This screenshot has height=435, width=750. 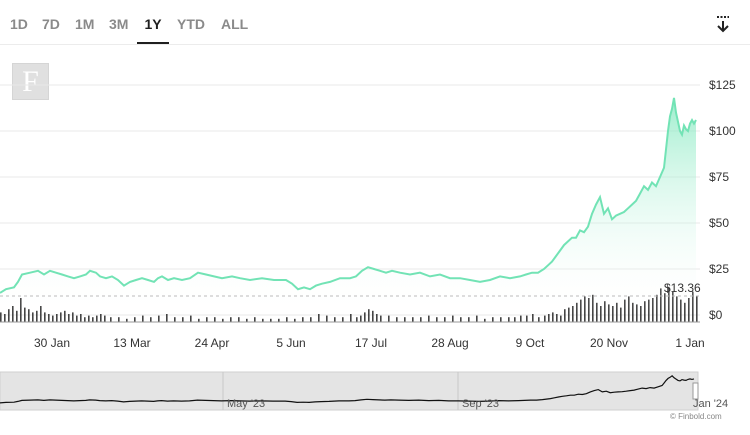 I want to click on range-tab-1y: 1Y, so click(x=153, y=30).